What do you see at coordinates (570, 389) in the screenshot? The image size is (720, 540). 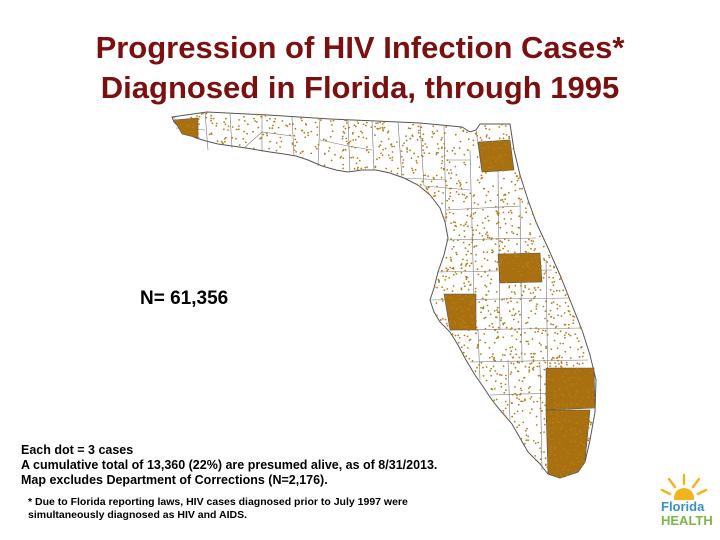 I see `county-broward` at bounding box center [570, 389].